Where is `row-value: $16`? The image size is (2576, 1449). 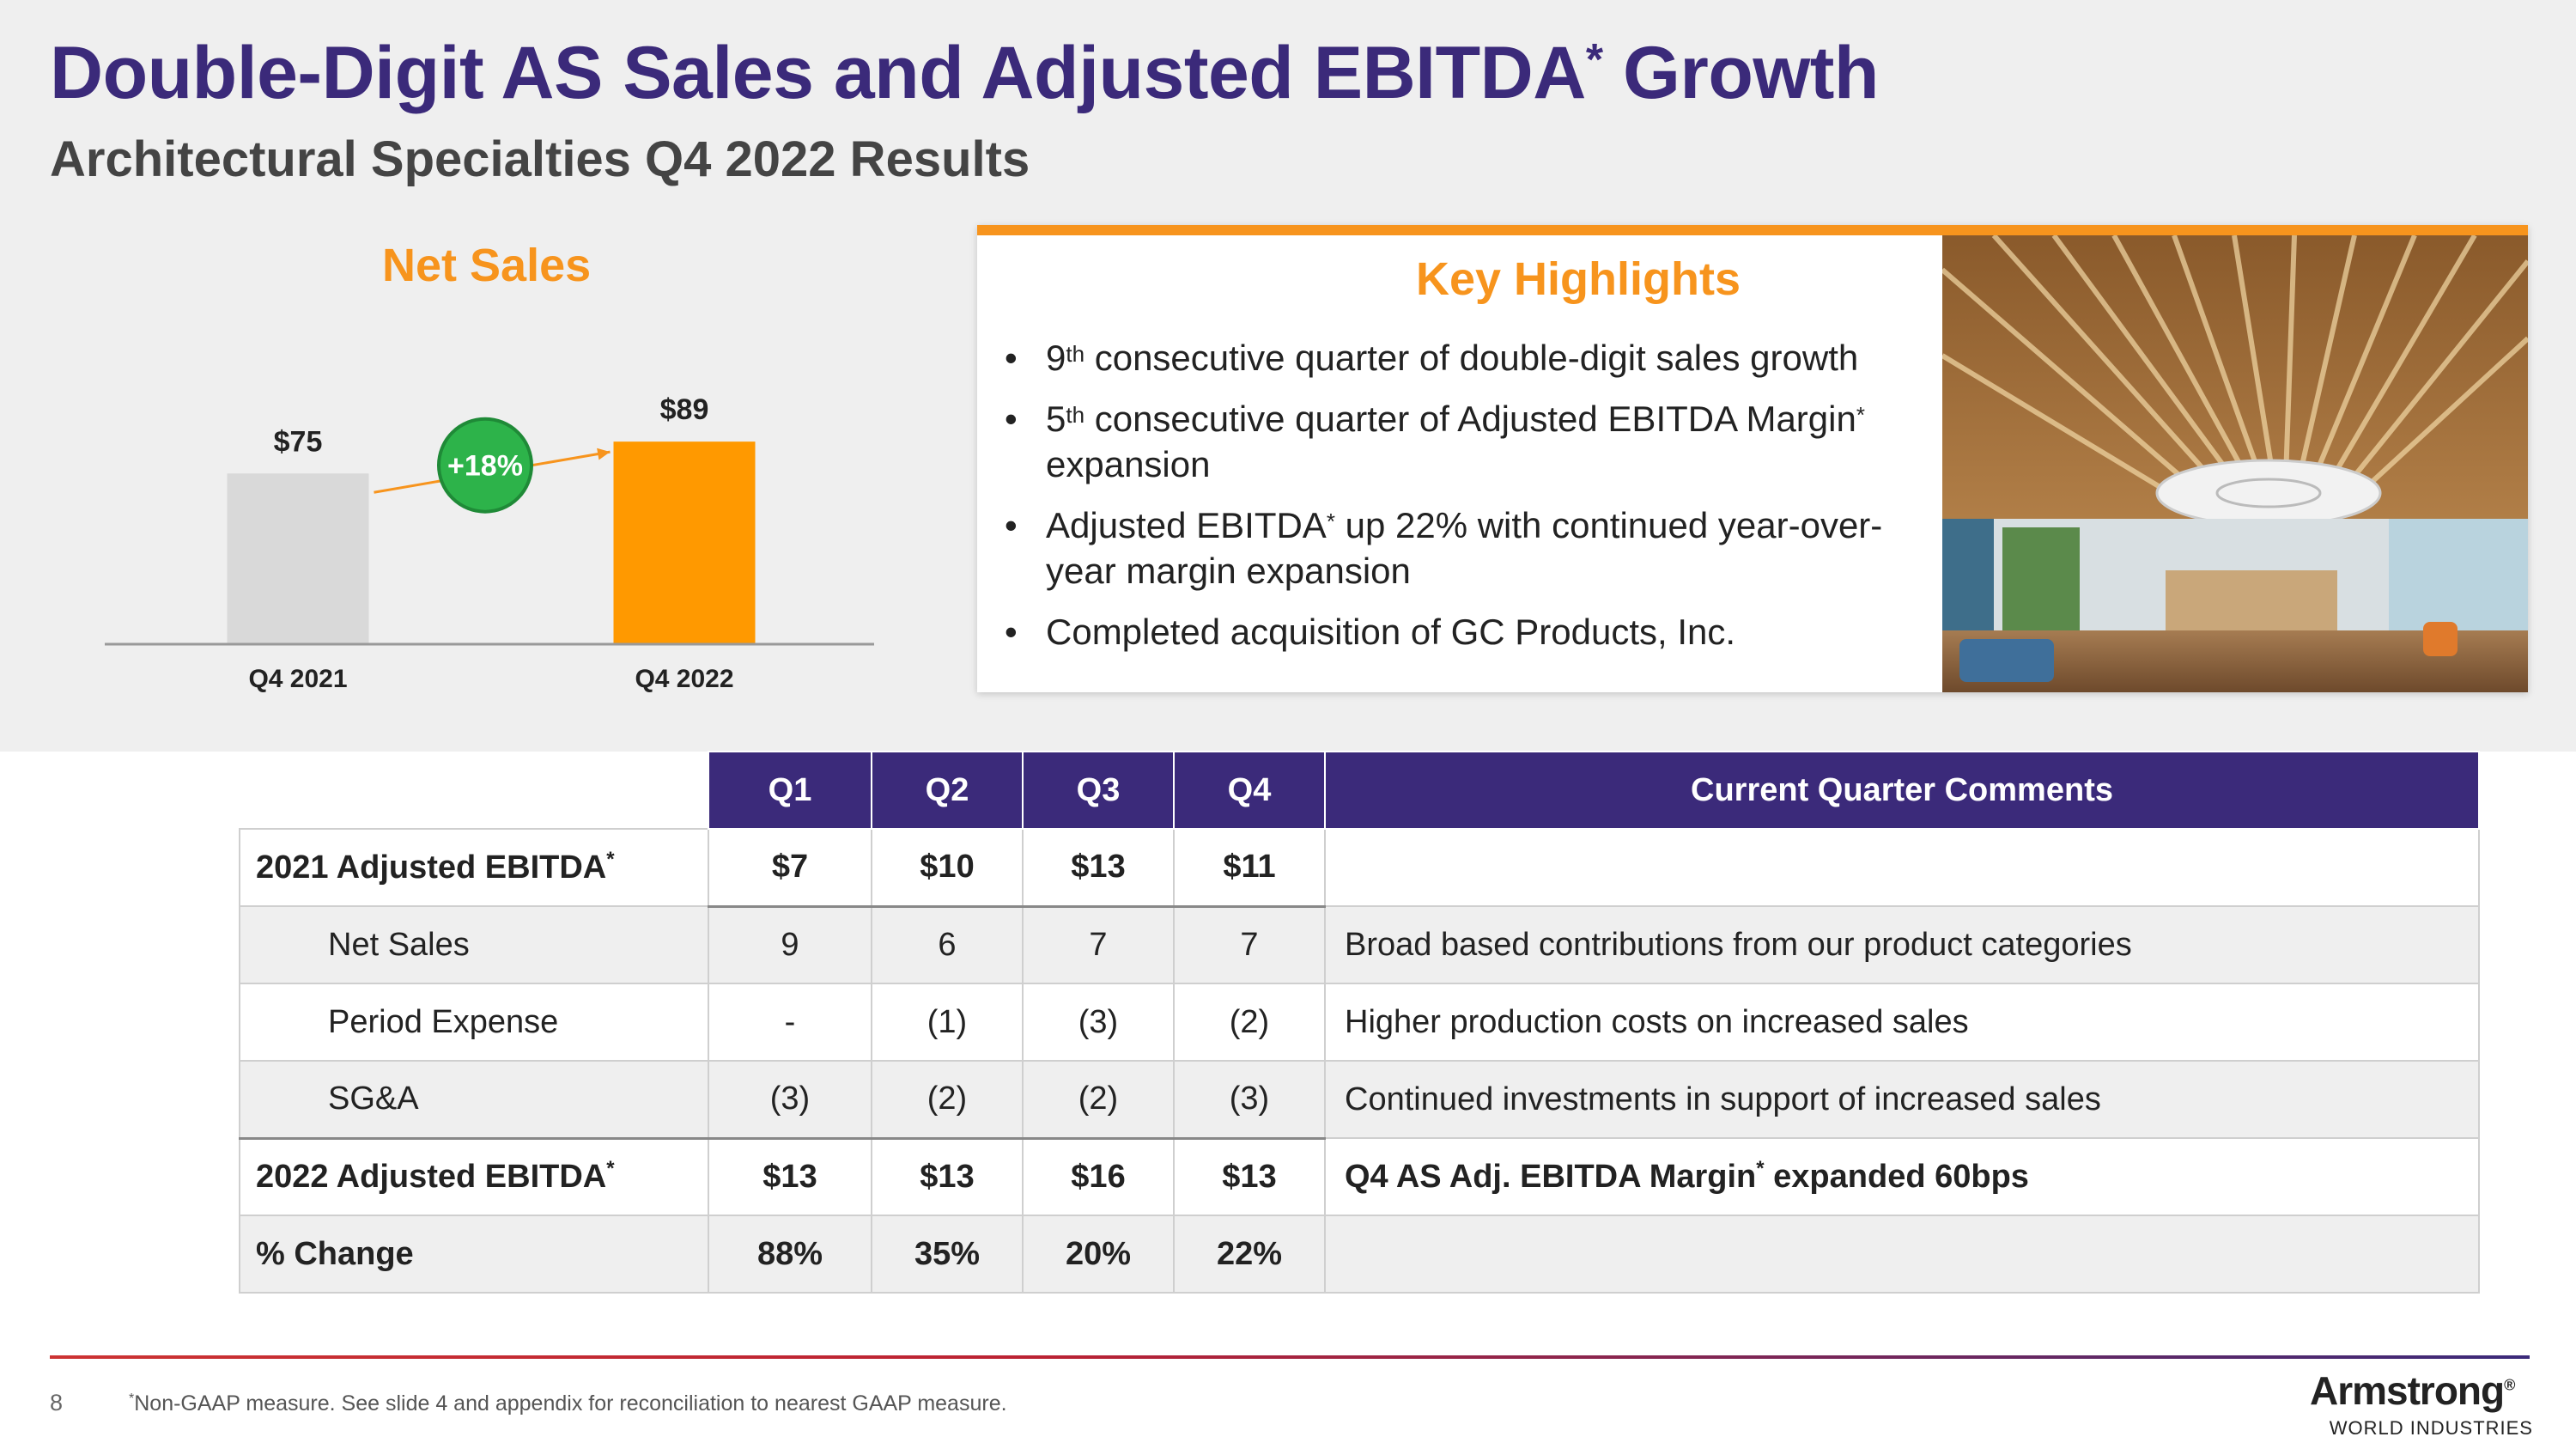
row-value: $16 is located at coordinates (1098, 1176).